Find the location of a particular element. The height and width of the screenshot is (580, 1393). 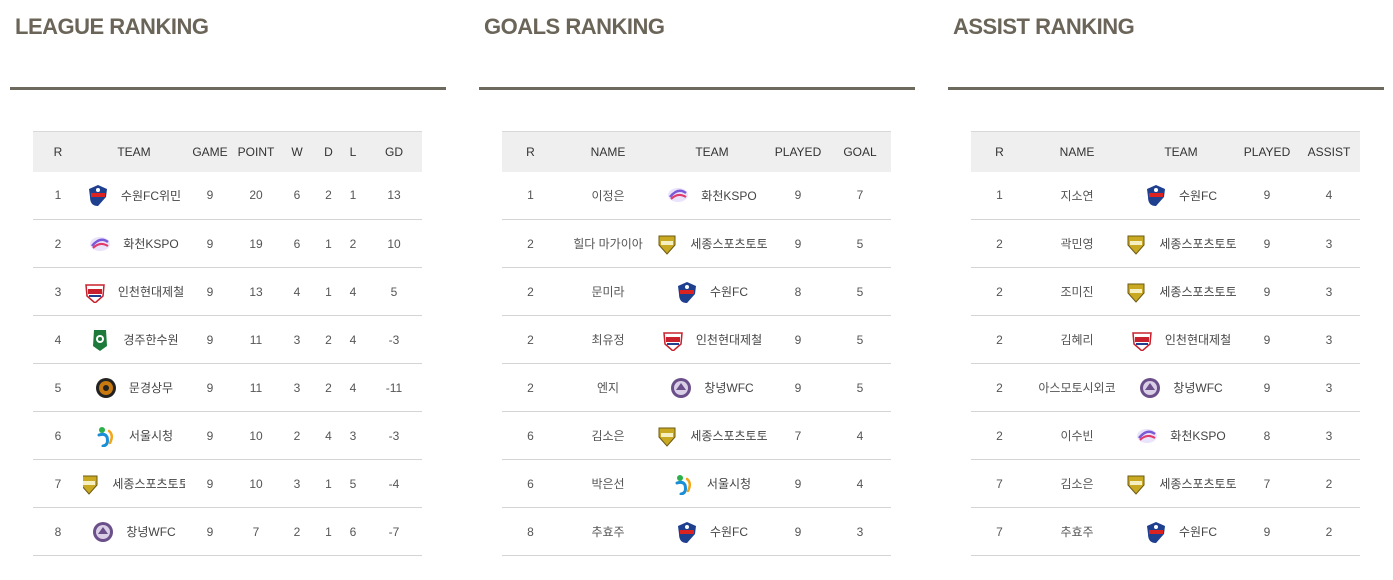

table-header-row: R NAME TEAM PLAYED ASSIST is located at coordinates (1165, 151).